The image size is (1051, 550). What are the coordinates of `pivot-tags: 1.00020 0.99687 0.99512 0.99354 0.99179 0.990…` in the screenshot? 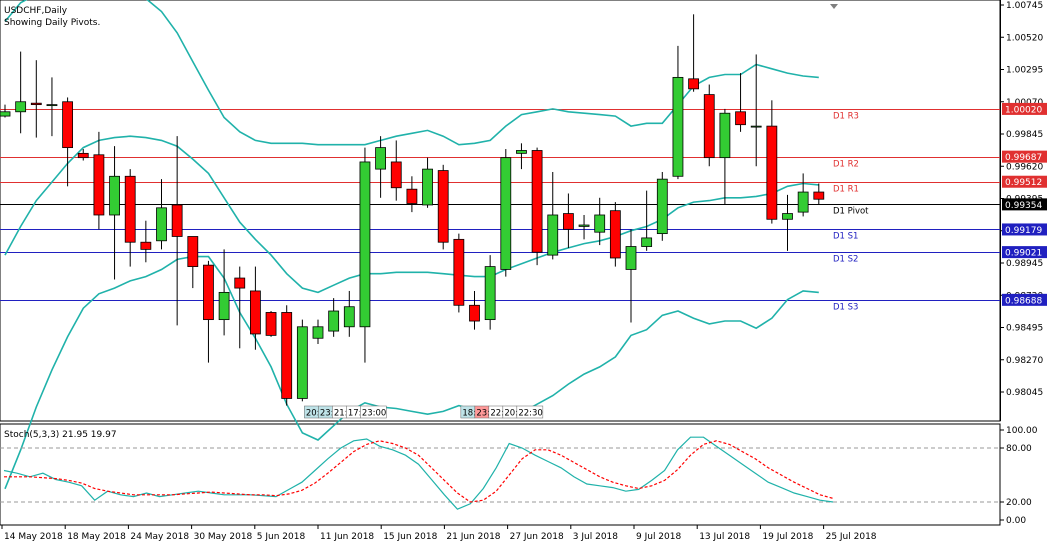 It's located at (1024, 204).